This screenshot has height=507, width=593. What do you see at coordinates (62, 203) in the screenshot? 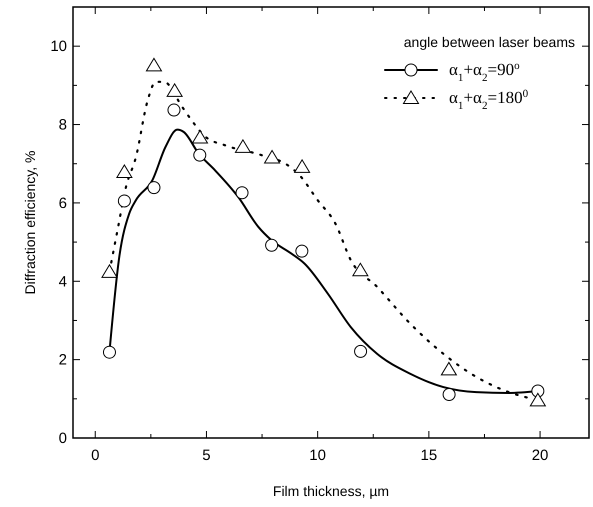
I see `y-tick-label: 6` at bounding box center [62, 203].